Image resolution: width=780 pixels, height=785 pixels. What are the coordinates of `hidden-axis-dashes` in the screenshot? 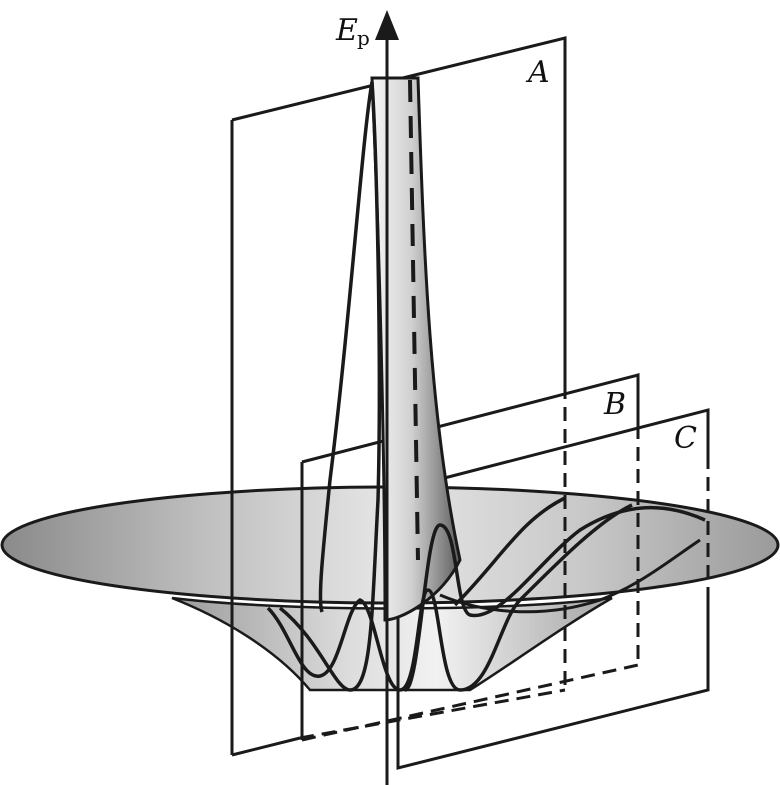 It's located at (414, 320).